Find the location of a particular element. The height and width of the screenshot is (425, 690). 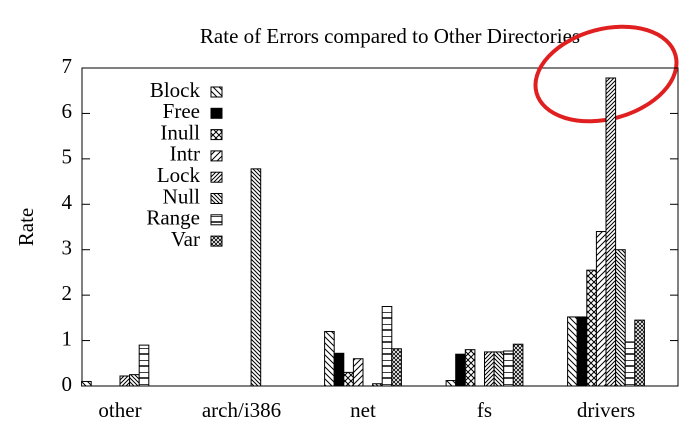

legend-label: Free is located at coordinates (181, 111).